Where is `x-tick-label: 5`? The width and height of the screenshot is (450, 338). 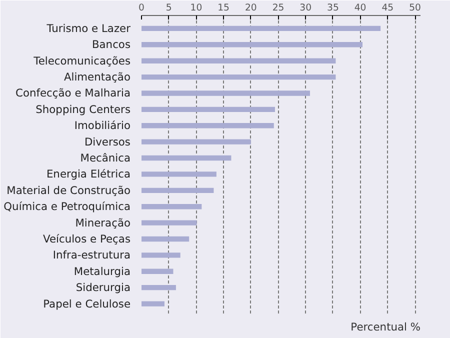 x-tick-label: 5 is located at coordinates (169, 8).